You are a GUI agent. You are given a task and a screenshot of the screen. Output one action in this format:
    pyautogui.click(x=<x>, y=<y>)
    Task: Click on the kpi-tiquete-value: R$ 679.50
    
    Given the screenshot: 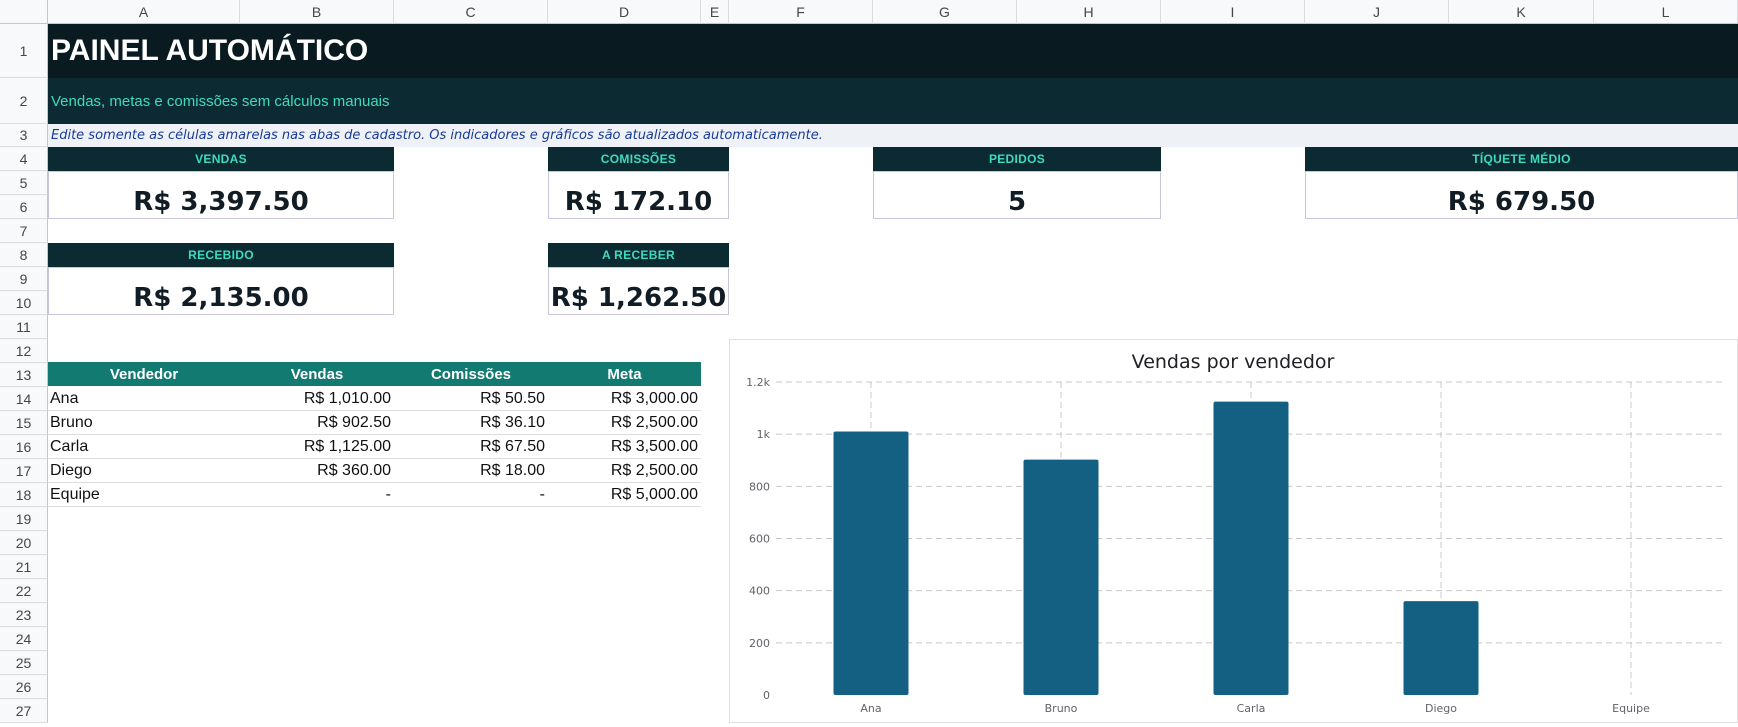 What is the action you would take?
    pyautogui.click(x=1521, y=195)
    